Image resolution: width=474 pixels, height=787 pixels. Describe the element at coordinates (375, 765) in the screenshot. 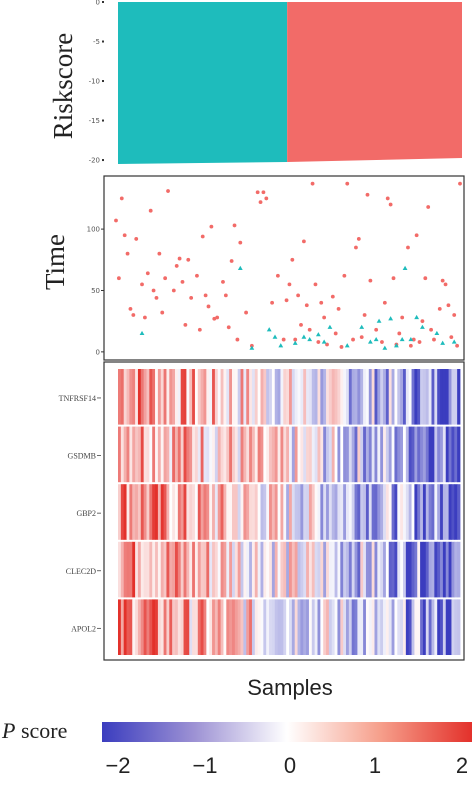

I see `legend-tick-label: 1` at that location.